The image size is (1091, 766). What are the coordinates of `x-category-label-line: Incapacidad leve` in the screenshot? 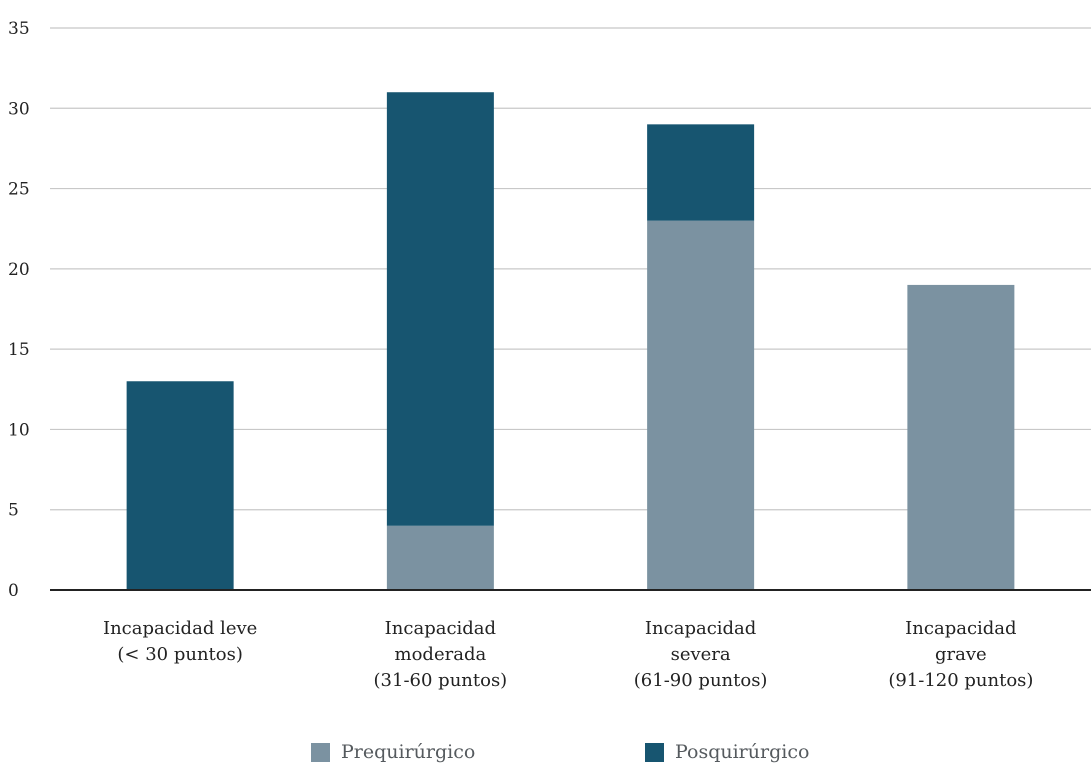 It's located at (180, 628).